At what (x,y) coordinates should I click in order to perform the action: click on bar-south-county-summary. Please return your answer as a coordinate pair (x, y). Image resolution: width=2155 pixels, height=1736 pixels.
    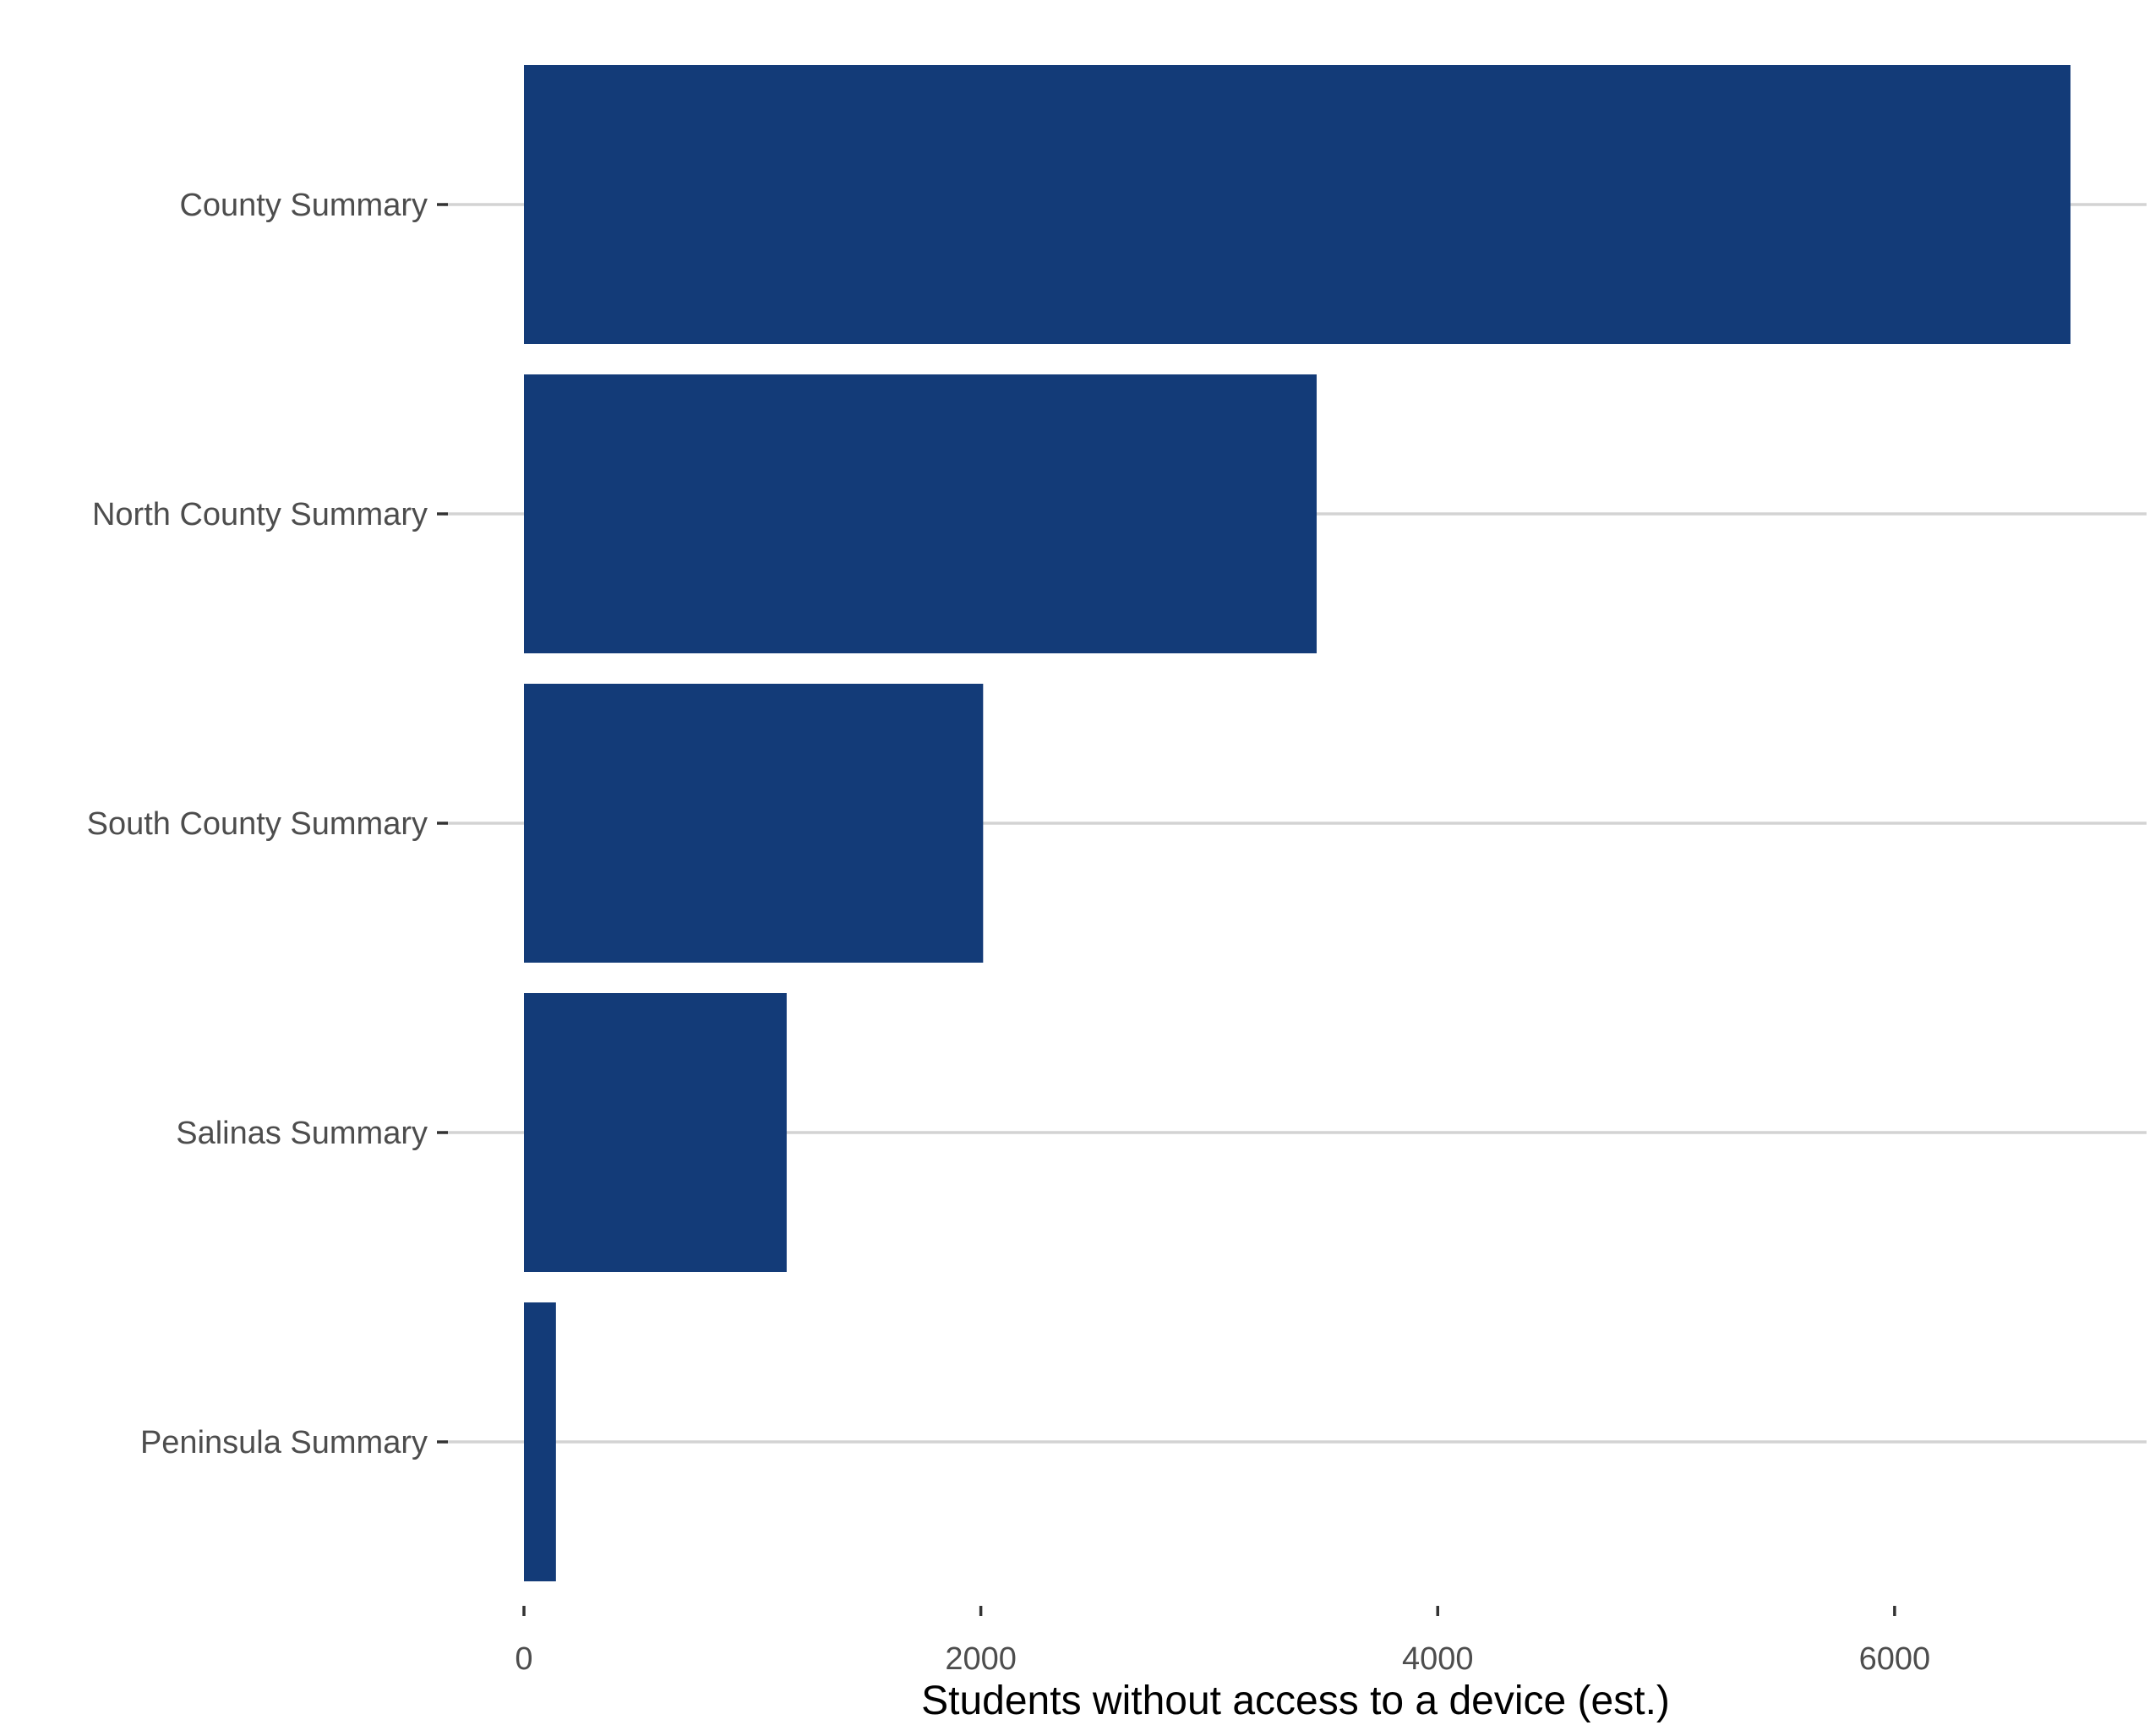
    Looking at the image, I should click on (754, 823).